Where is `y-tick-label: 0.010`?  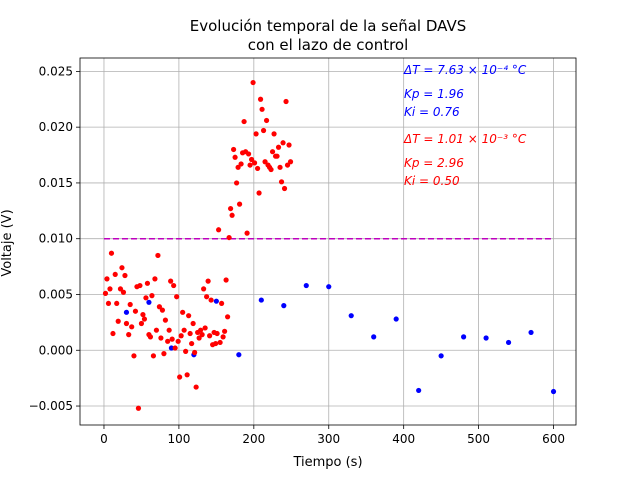
y-tick-label: 0.010 is located at coordinates (56, 239).